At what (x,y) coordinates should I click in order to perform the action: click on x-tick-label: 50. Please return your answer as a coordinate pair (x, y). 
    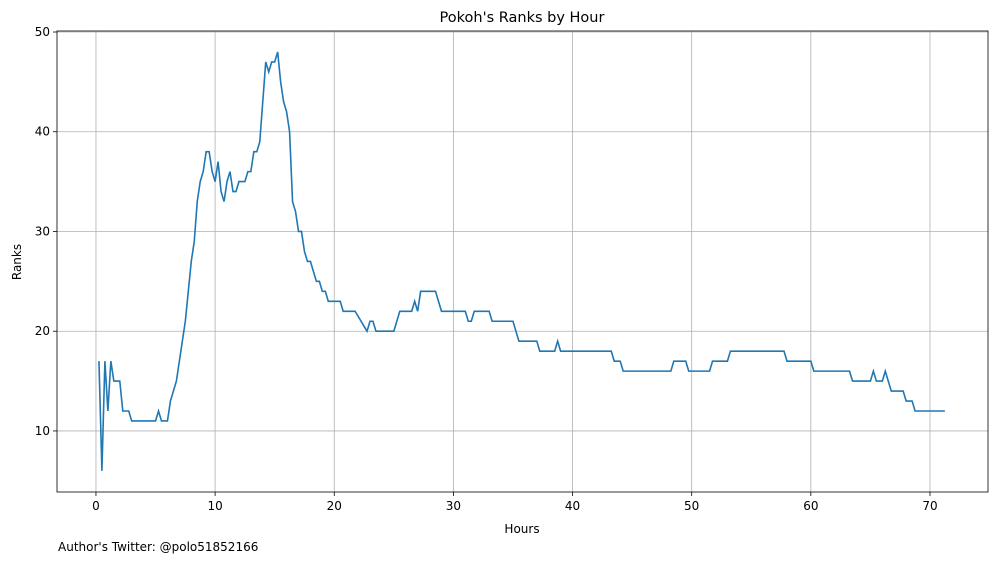
    Looking at the image, I should click on (691, 506).